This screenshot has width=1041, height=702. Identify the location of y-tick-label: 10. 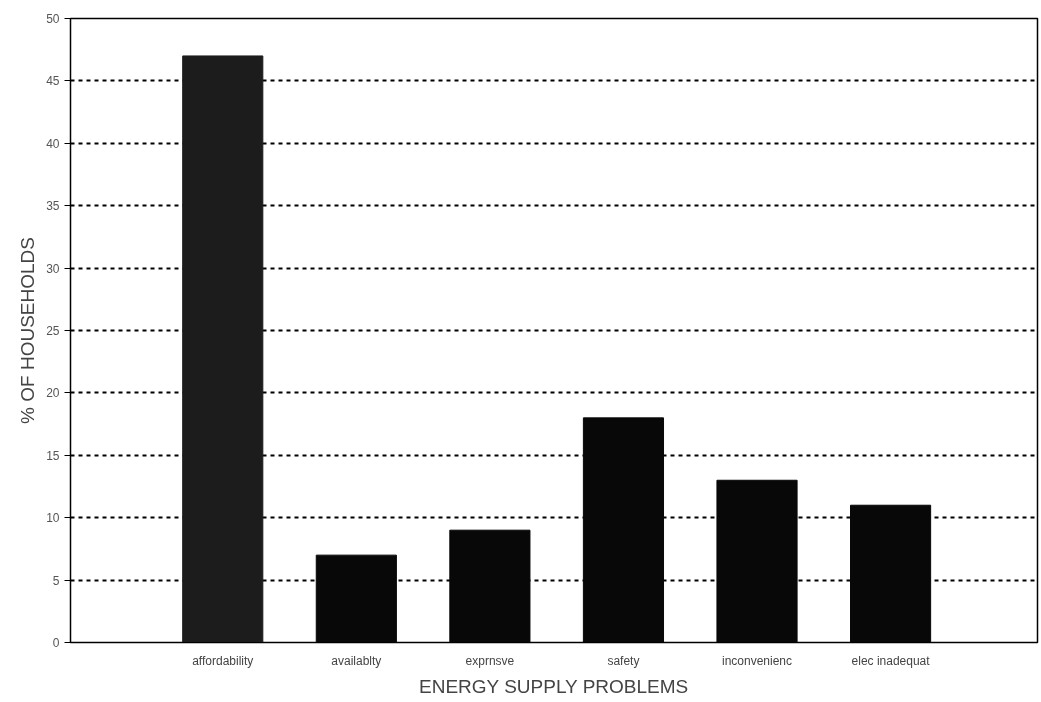
(53, 518).